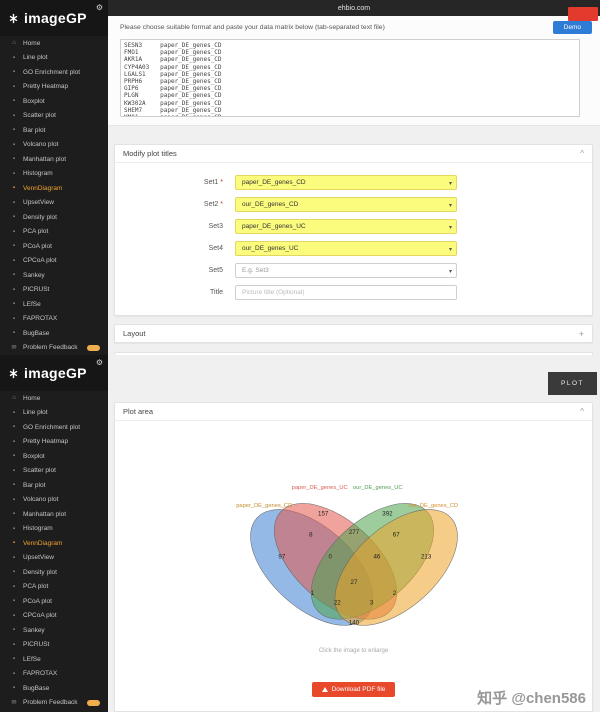  I want to click on form-row: Set3 paper_DE_genes_UC, so click(353, 226).